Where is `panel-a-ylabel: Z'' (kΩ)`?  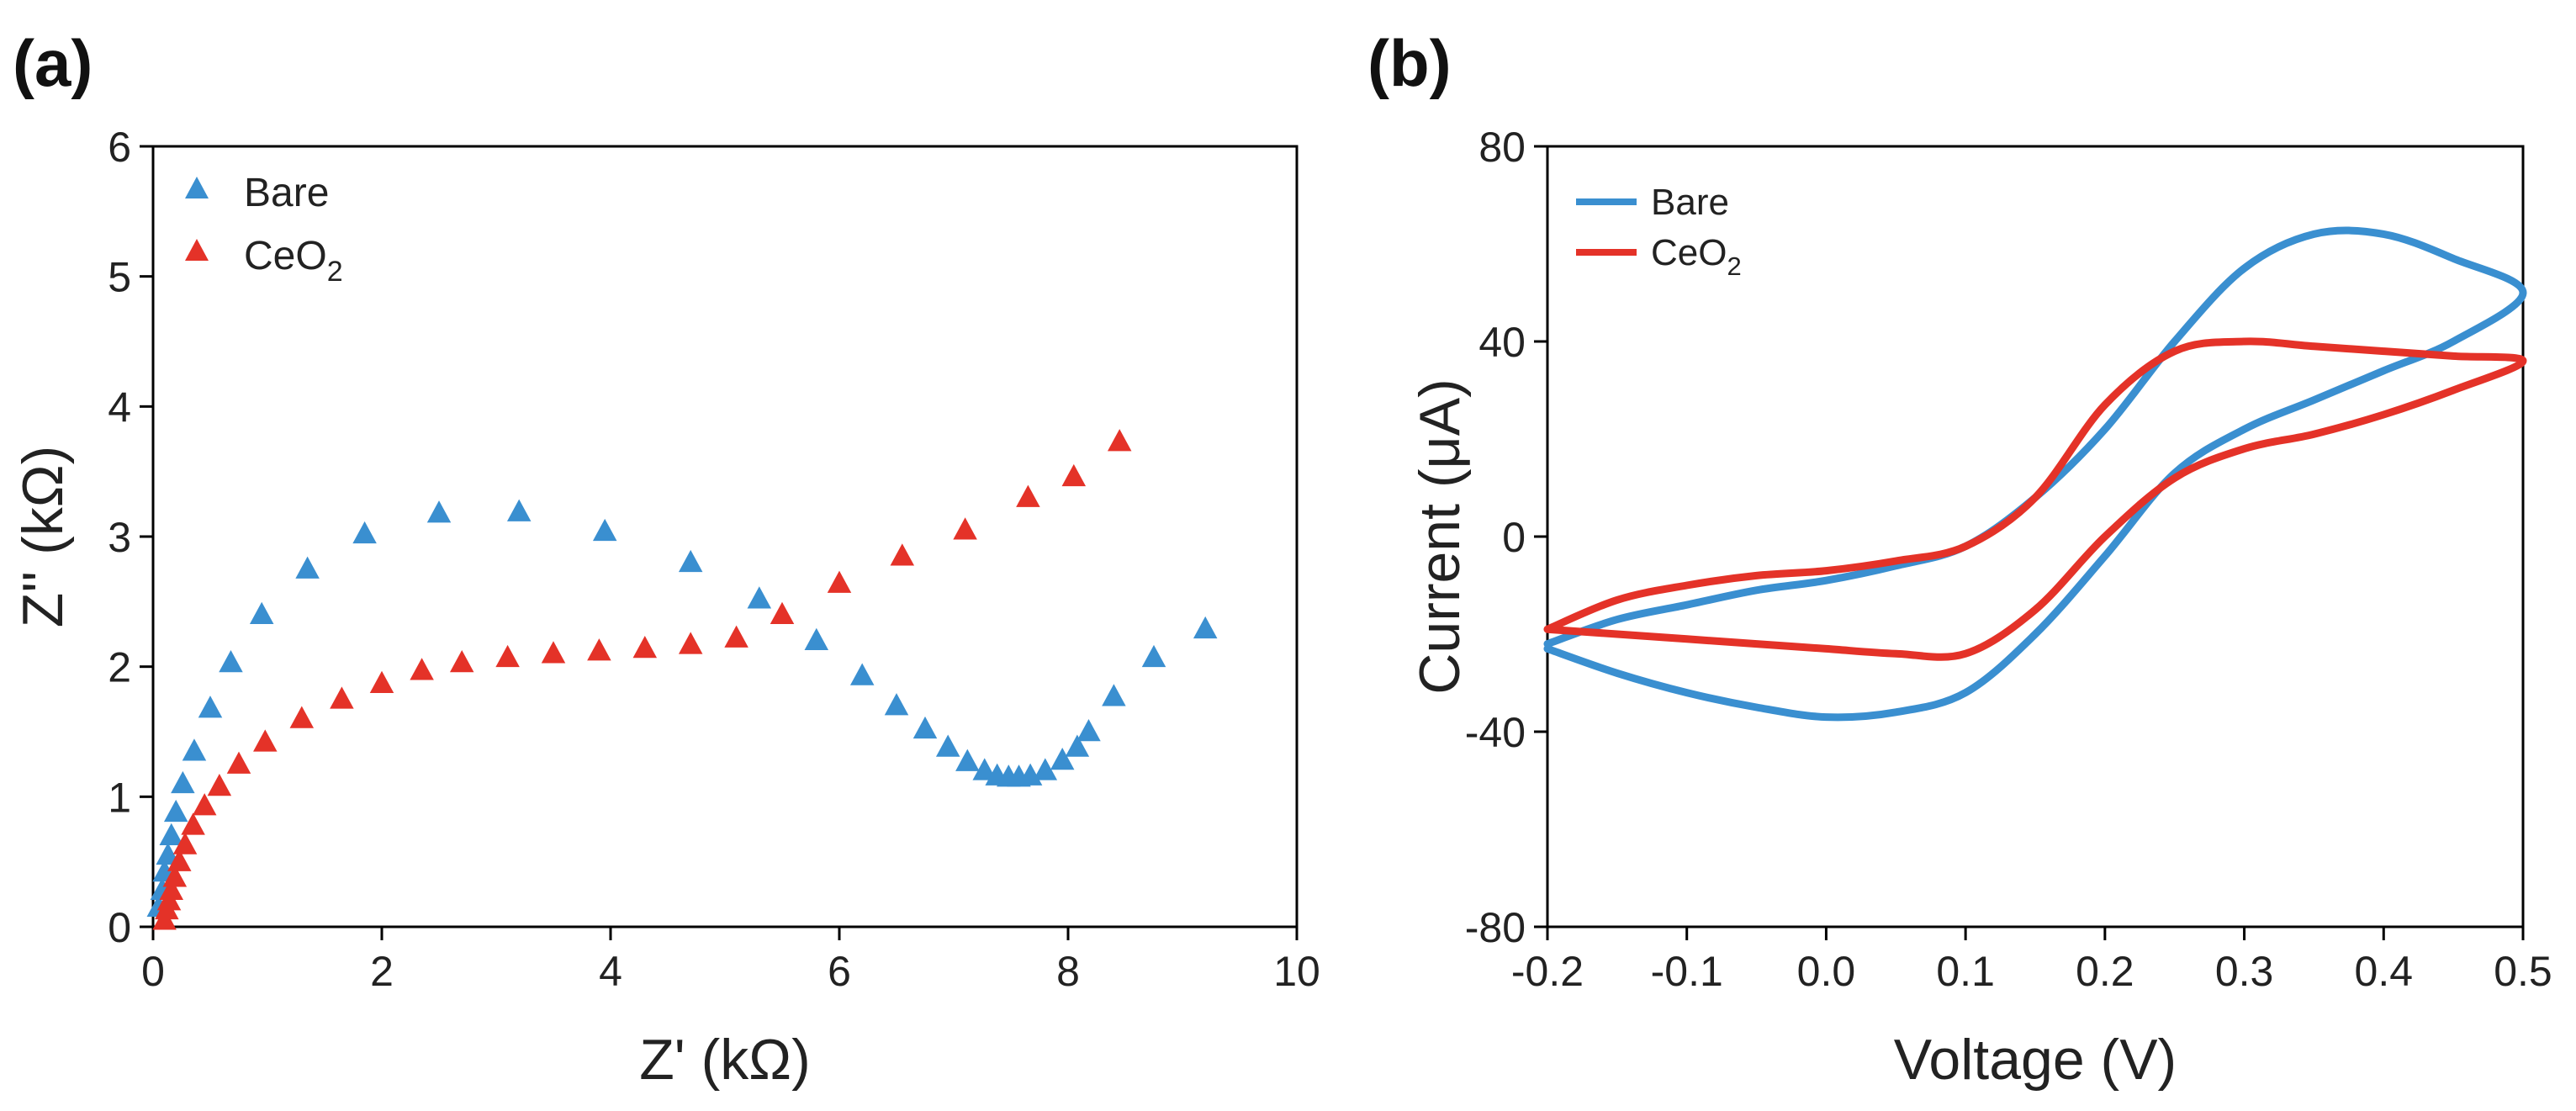
panel-a-ylabel: Z'' (kΩ) is located at coordinates (43, 537).